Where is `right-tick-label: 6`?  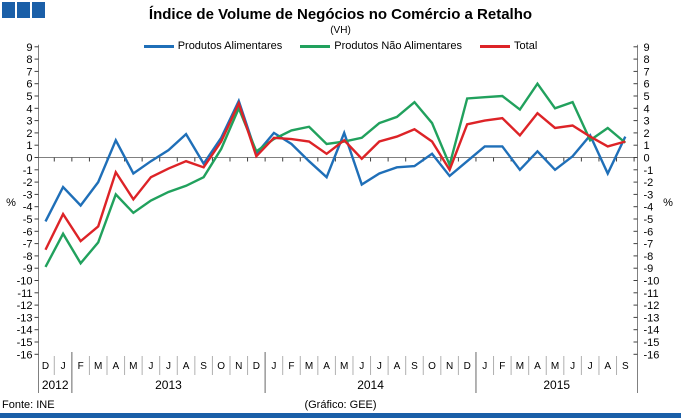 right-tick-label: 6 is located at coordinates (647, 85).